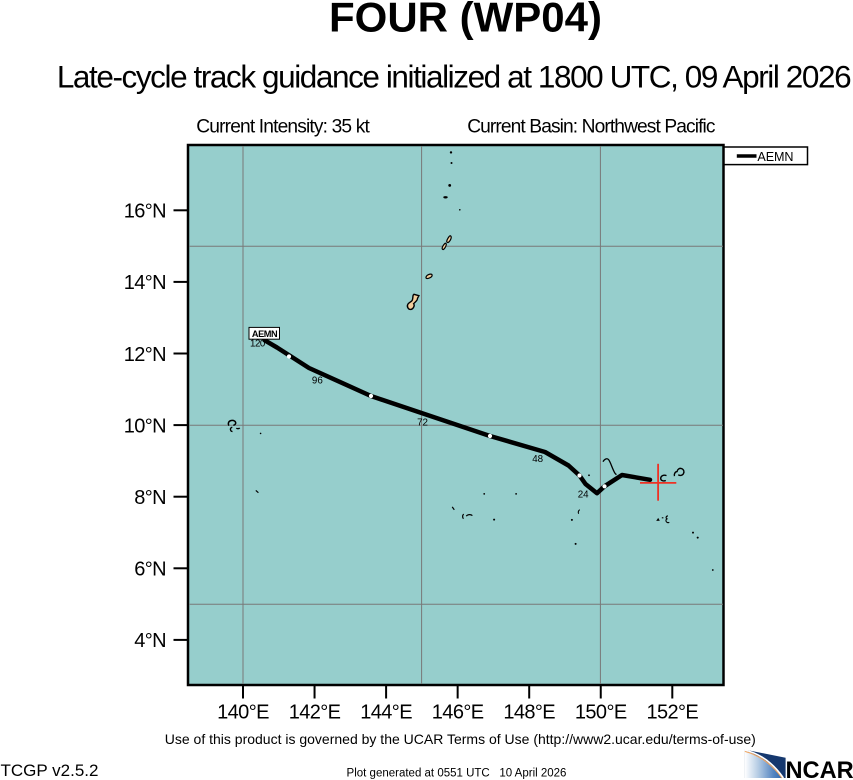  Describe the element at coordinates (465, 20) in the screenshot. I see `svg-text: FOUR (WP04)` at that location.